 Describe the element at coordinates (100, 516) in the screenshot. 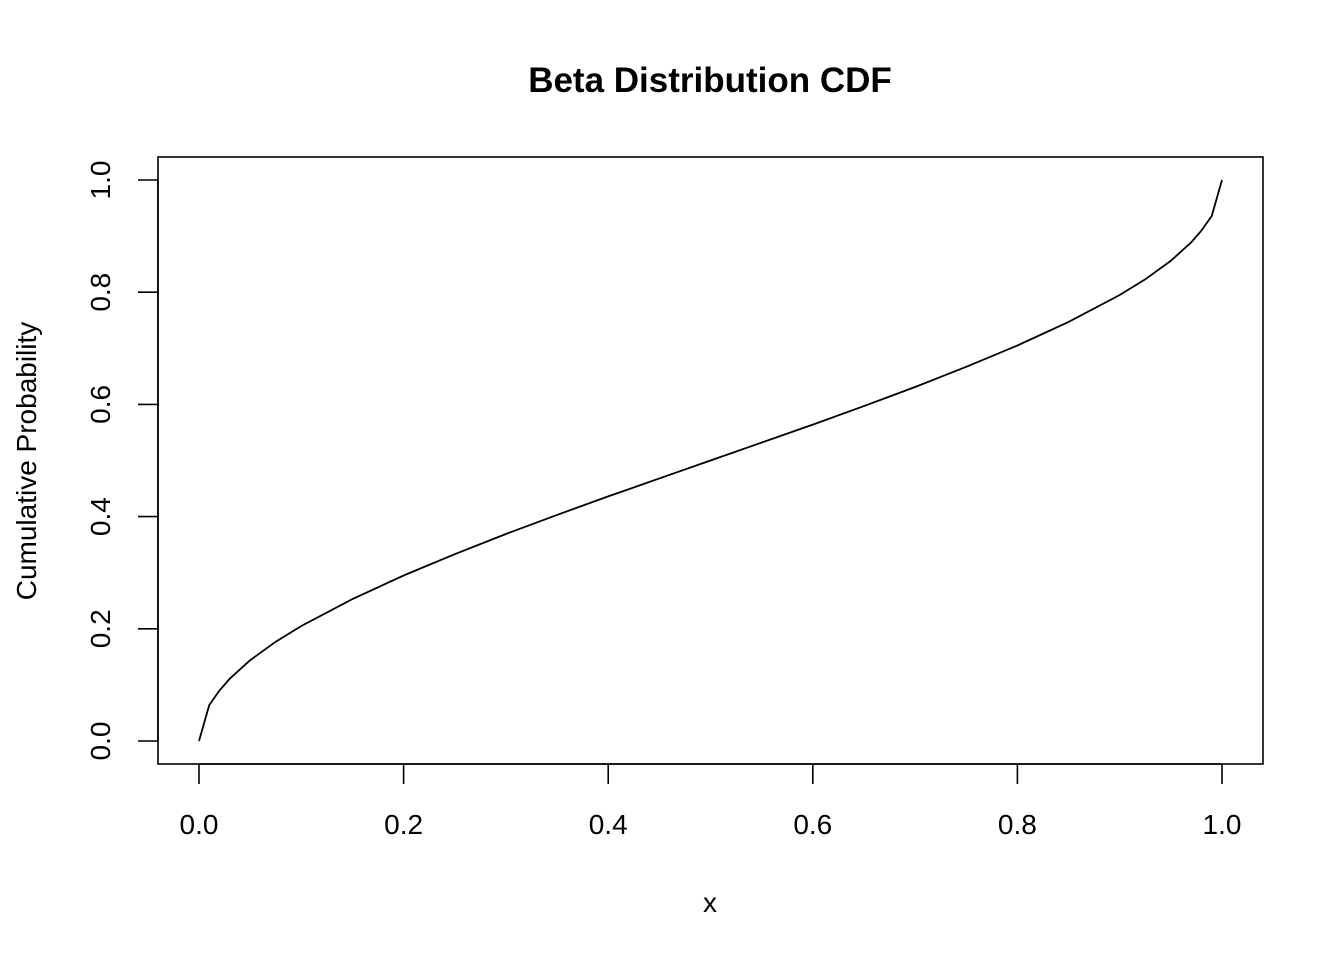

I see `y-tick-label: 0.4` at that location.